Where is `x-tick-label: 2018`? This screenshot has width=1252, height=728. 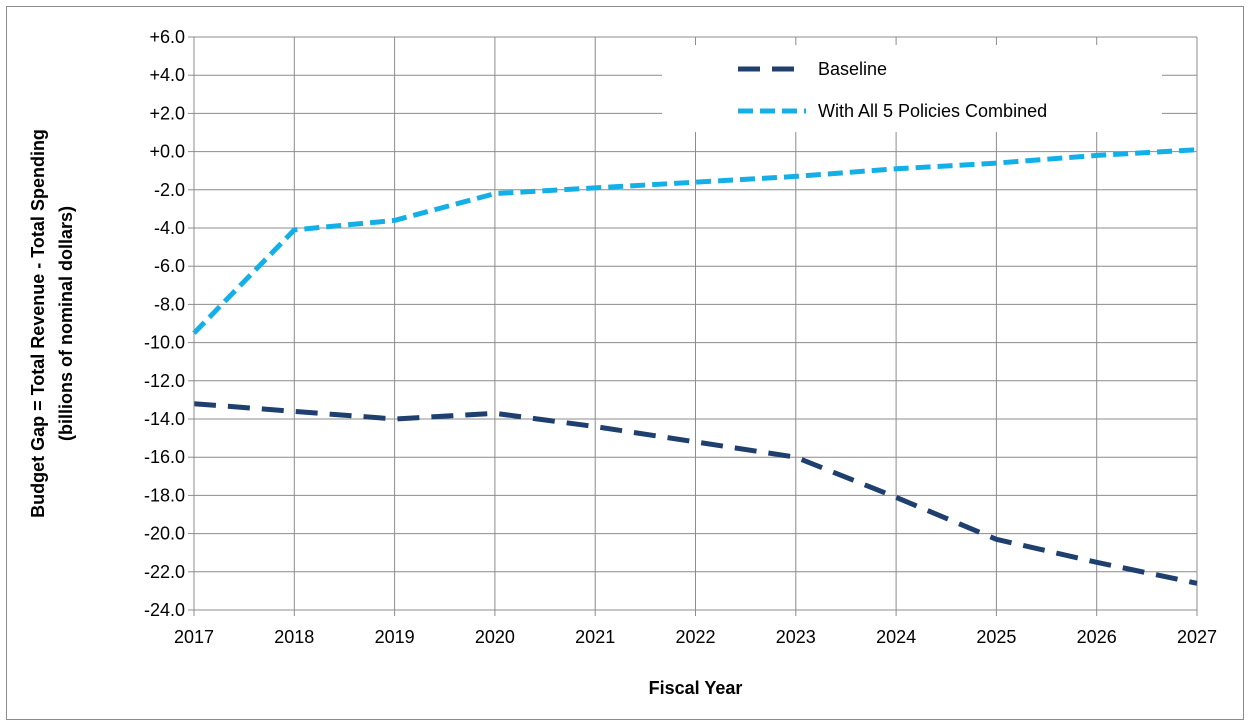
x-tick-label: 2018 is located at coordinates (294, 637).